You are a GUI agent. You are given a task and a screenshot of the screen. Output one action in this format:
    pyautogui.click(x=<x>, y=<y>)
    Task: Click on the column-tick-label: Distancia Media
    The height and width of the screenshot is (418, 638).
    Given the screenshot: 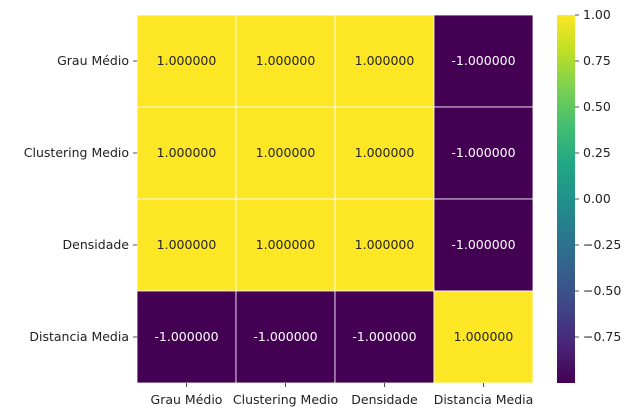 What is the action you would take?
    pyautogui.click(x=484, y=399)
    